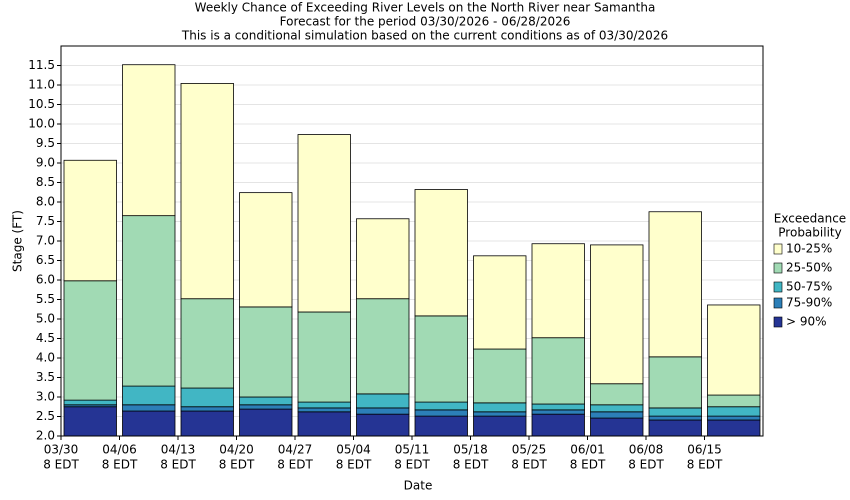  I want to click on x-tick-label: 06/15, so click(704, 450).